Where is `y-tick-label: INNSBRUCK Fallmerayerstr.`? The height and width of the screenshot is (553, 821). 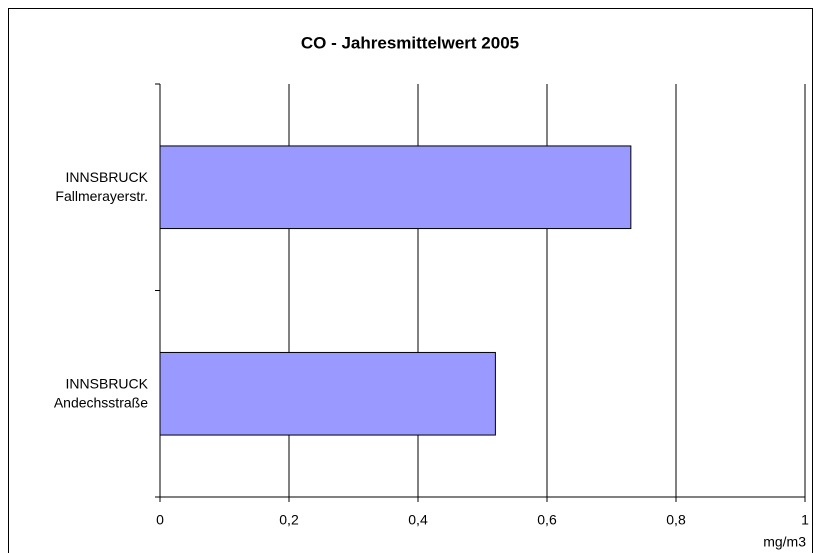 y-tick-label: INNSBRUCK Fallmerayerstr. is located at coordinates (101, 185).